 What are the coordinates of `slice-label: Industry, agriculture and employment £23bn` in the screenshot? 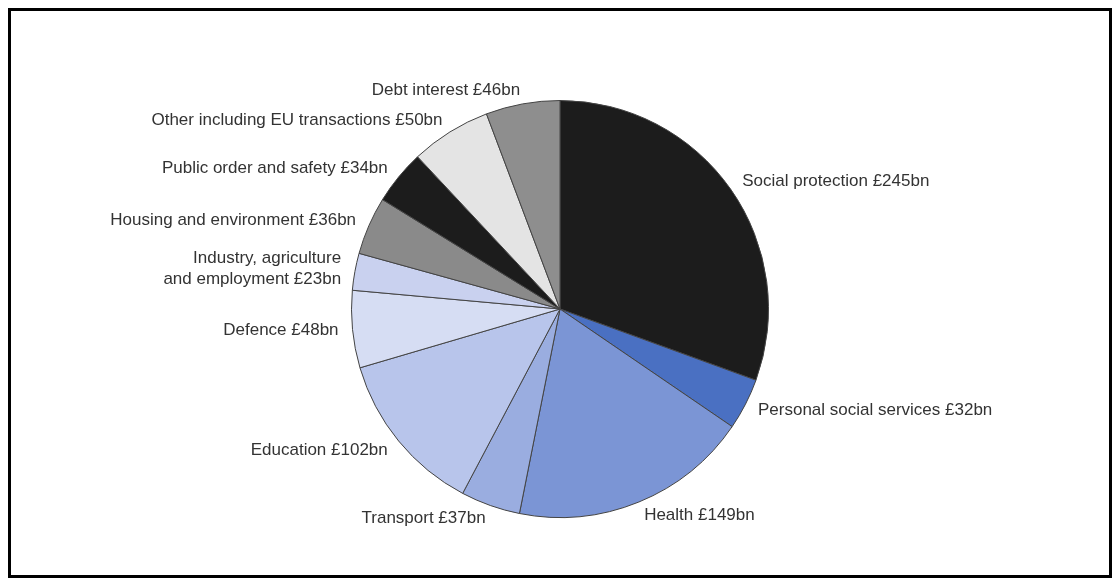 It's located at (252, 268).